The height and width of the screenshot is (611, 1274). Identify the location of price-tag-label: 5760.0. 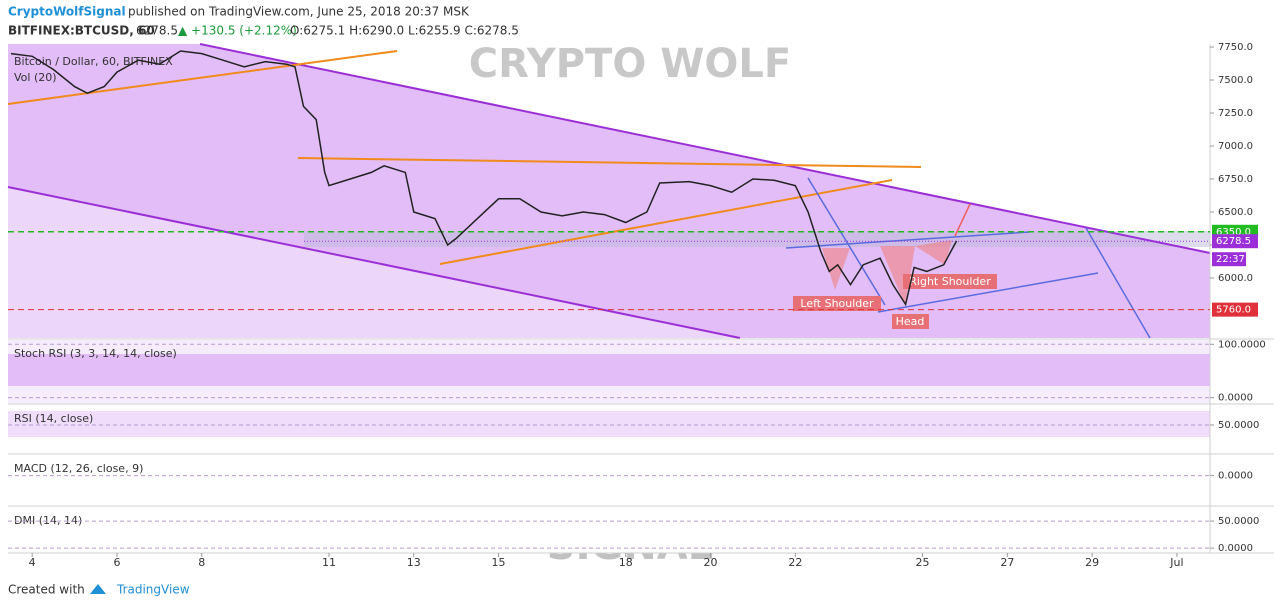
(1233, 310).